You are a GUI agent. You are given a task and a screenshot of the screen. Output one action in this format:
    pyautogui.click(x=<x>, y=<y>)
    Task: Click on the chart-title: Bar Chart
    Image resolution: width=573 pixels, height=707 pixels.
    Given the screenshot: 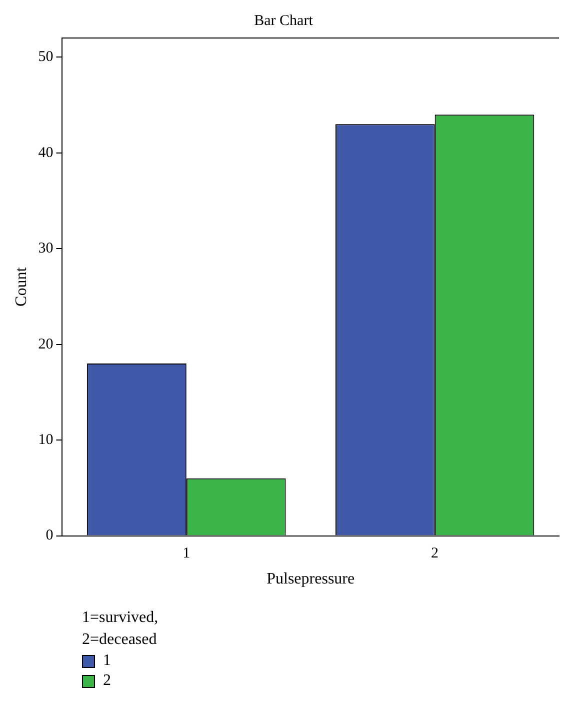 What is the action you would take?
    pyautogui.click(x=284, y=20)
    